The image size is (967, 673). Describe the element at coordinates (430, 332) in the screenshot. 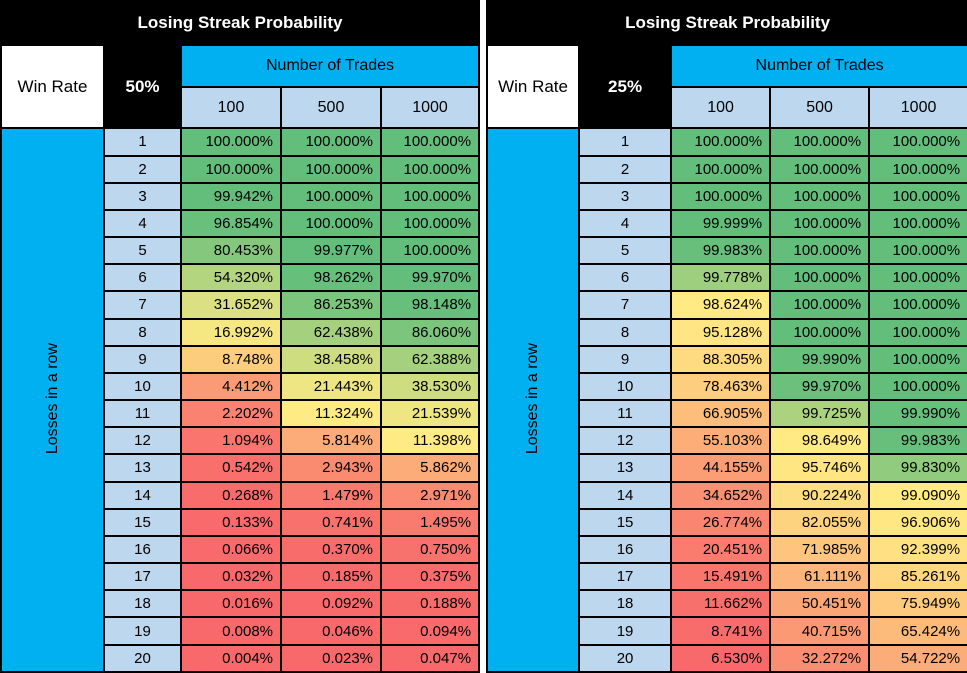

I see `value-cell: 86.060%` at that location.